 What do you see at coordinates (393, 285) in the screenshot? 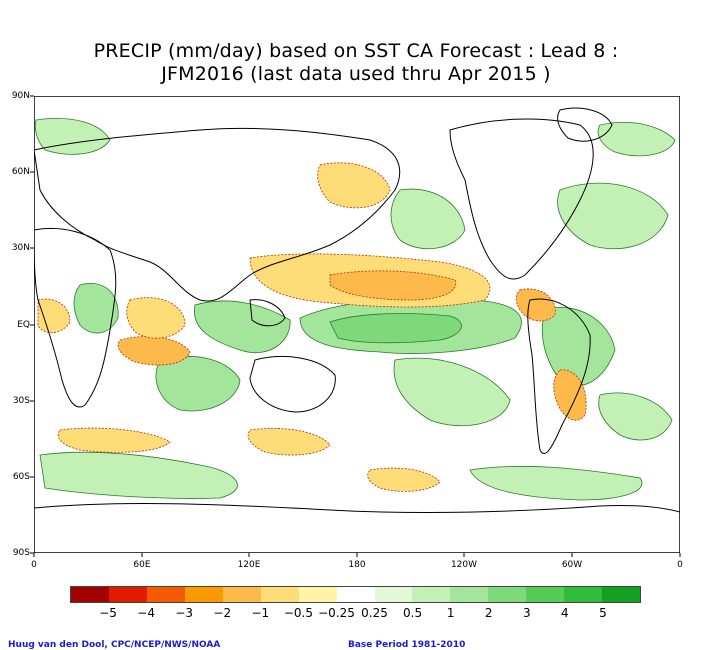
I see `dry-region-north-pacific-core` at bounding box center [393, 285].